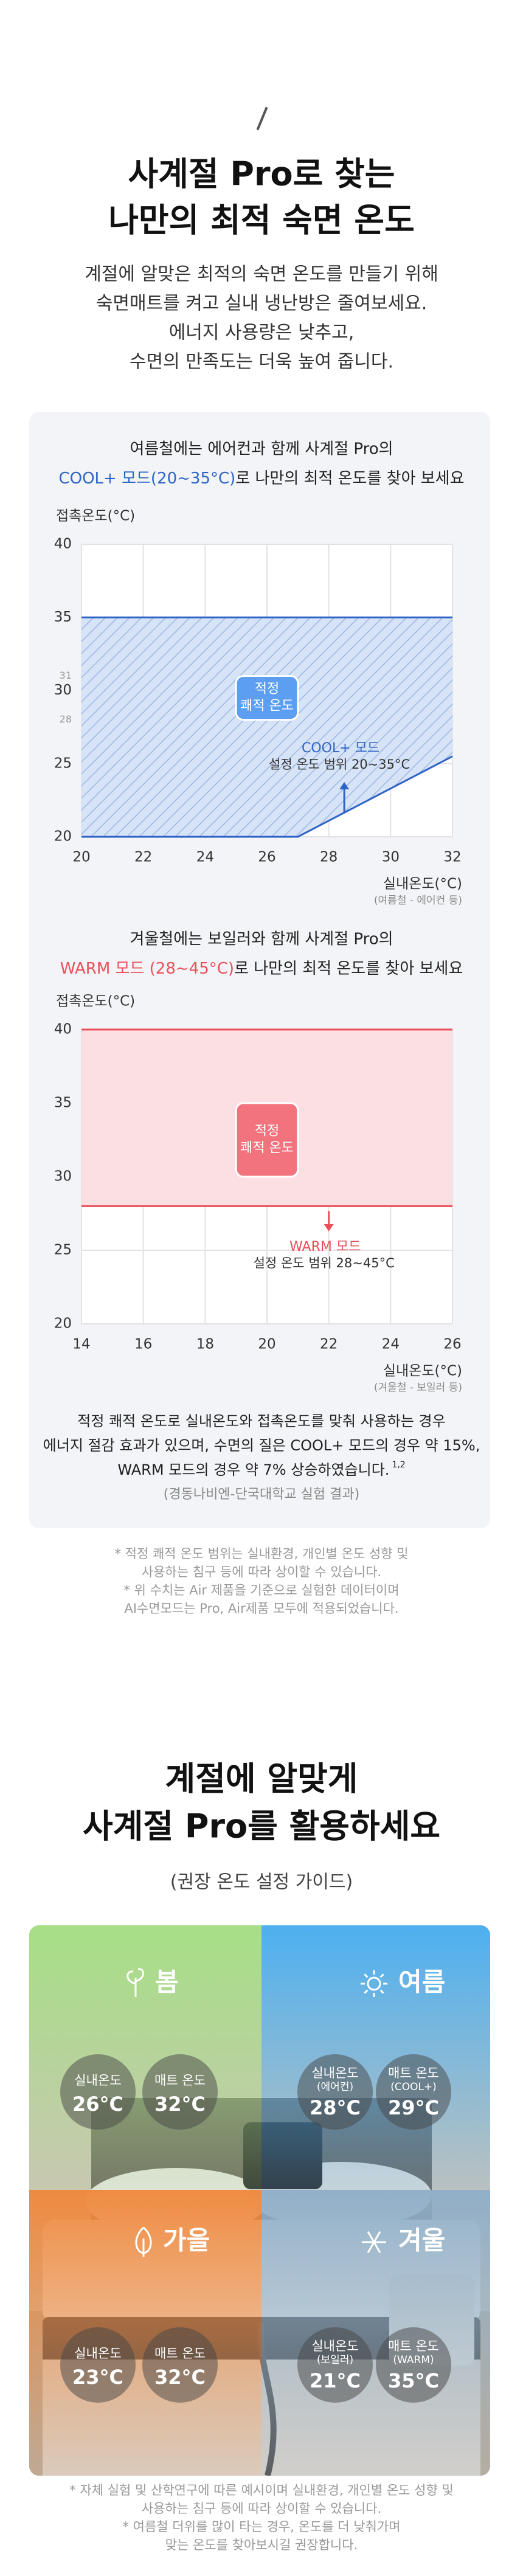 The height and width of the screenshot is (2576, 523). I want to click on intro-text: 숙면매트를 켜고 실내 냉난방은 줄여보세요., so click(261, 303).